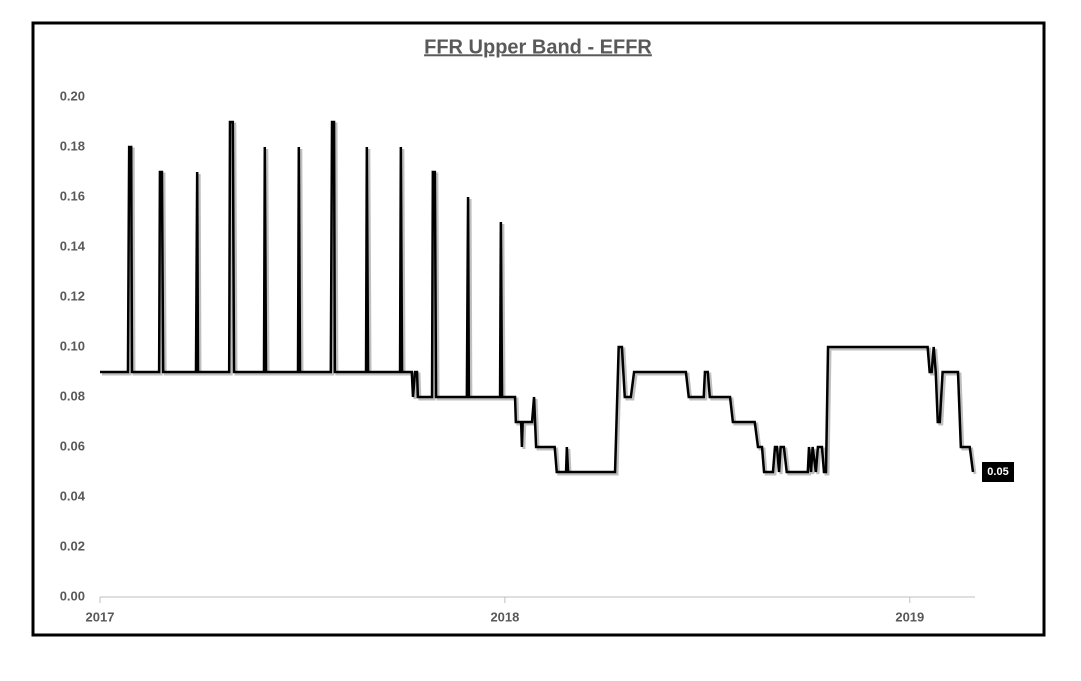 The height and width of the screenshot is (681, 1081). I want to click on y-tick-label: 0.08, so click(72, 395).